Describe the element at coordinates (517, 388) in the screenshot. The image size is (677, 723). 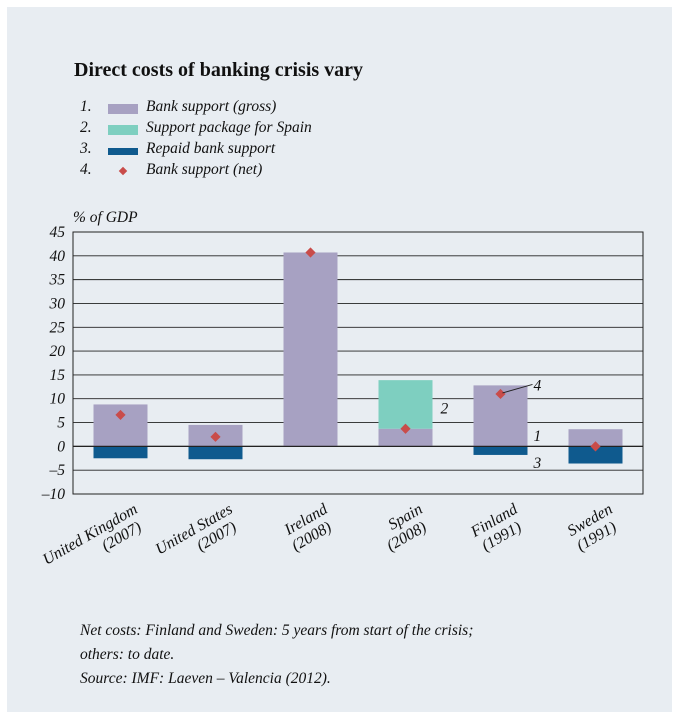
I see `annotation-leader` at that location.